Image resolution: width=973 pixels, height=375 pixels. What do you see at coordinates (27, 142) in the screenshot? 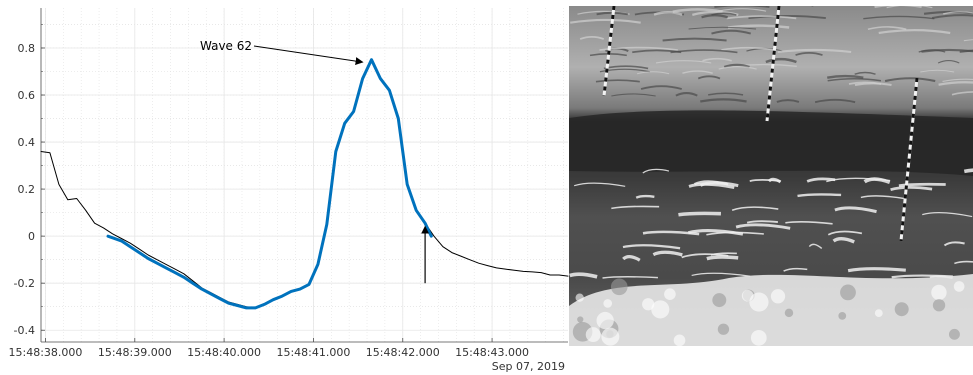
I see `y-tick-label: 0.4` at bounding box center [27, 142].